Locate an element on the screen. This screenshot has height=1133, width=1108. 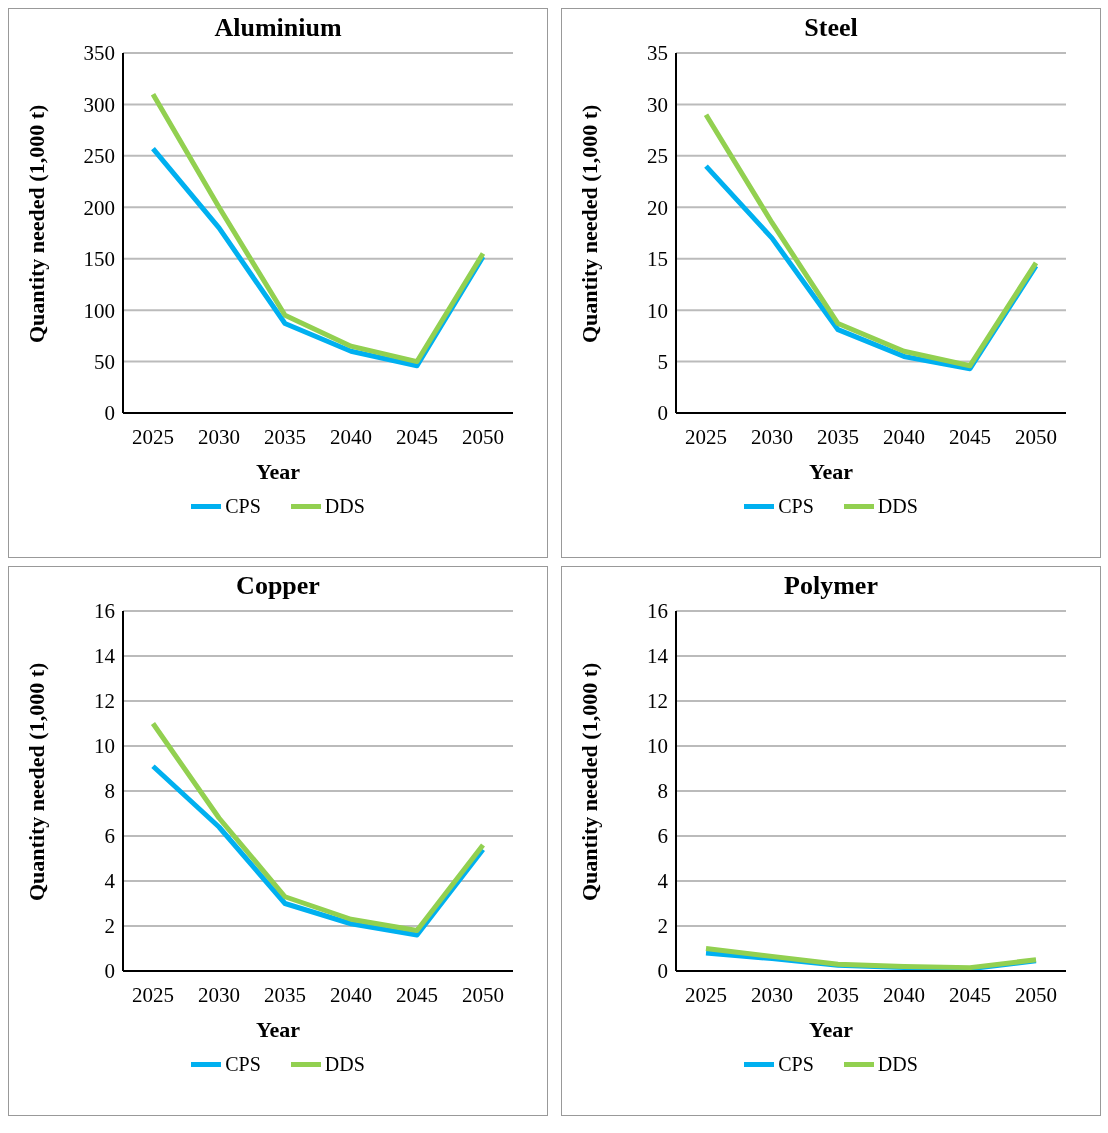
y-tick-label: 50 is located at coordinates (104, 362).